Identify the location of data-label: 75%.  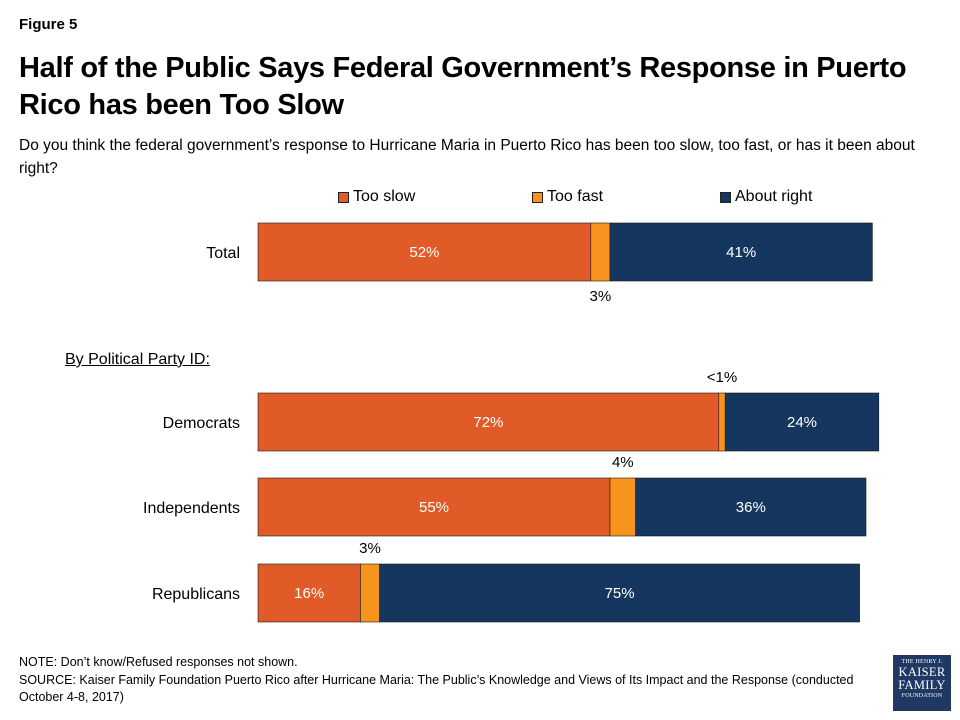
(620, 593).